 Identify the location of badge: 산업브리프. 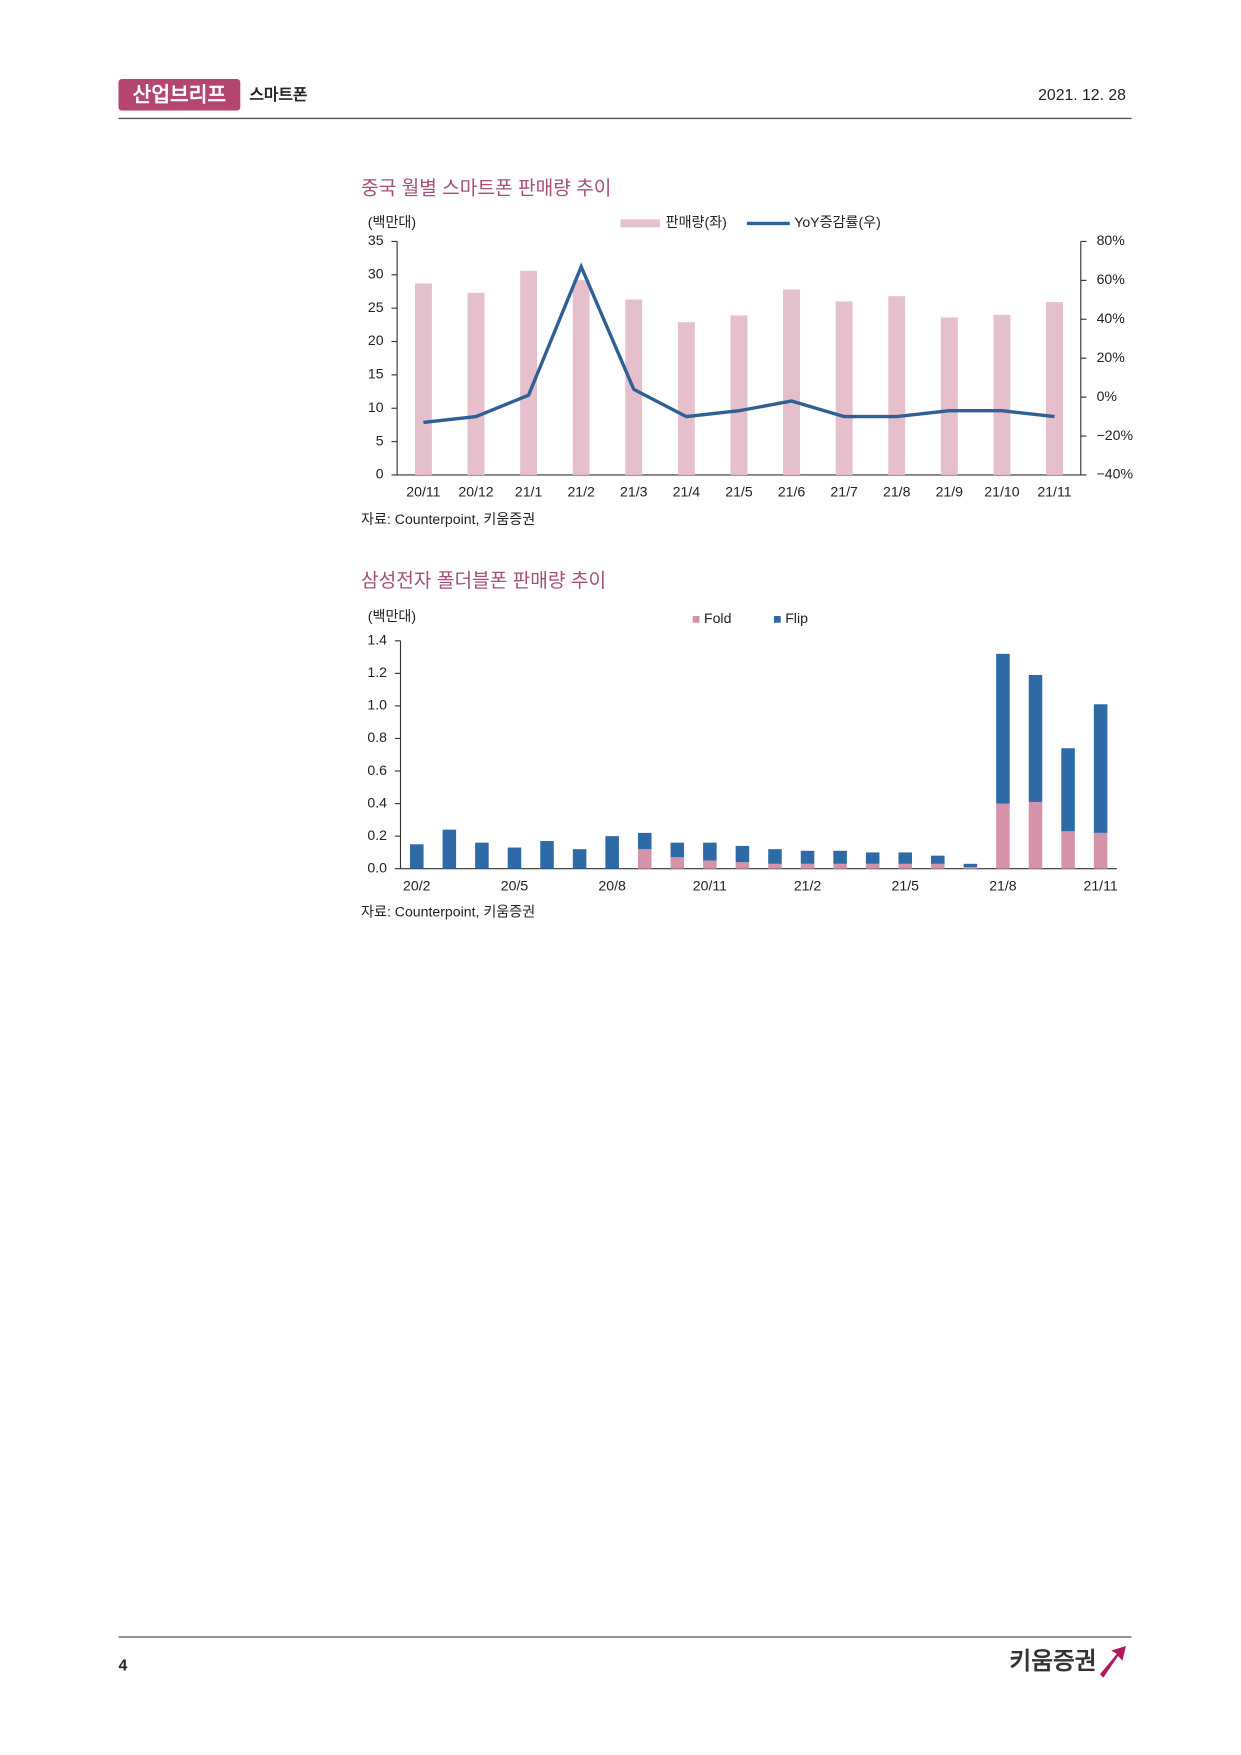
(180, 94).